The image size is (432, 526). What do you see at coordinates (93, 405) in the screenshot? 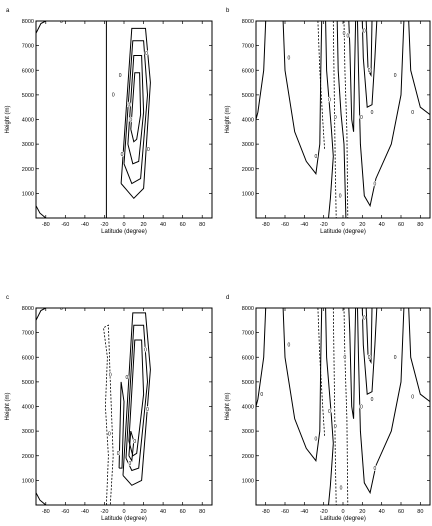
I see `contour-lines: 0 0 0 0 0 0 0 0 0` at bounding box center [93, 405].